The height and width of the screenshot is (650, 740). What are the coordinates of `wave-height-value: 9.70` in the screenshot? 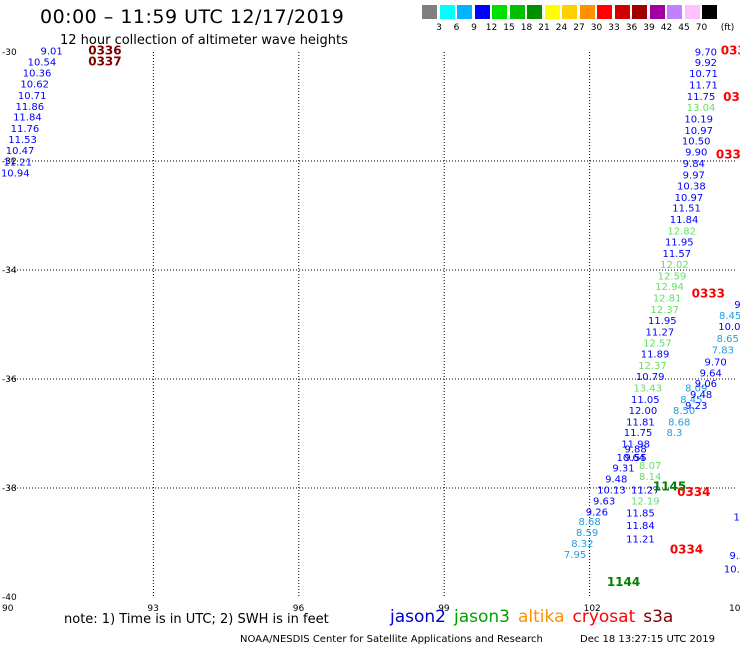 It's located at (706, 52).